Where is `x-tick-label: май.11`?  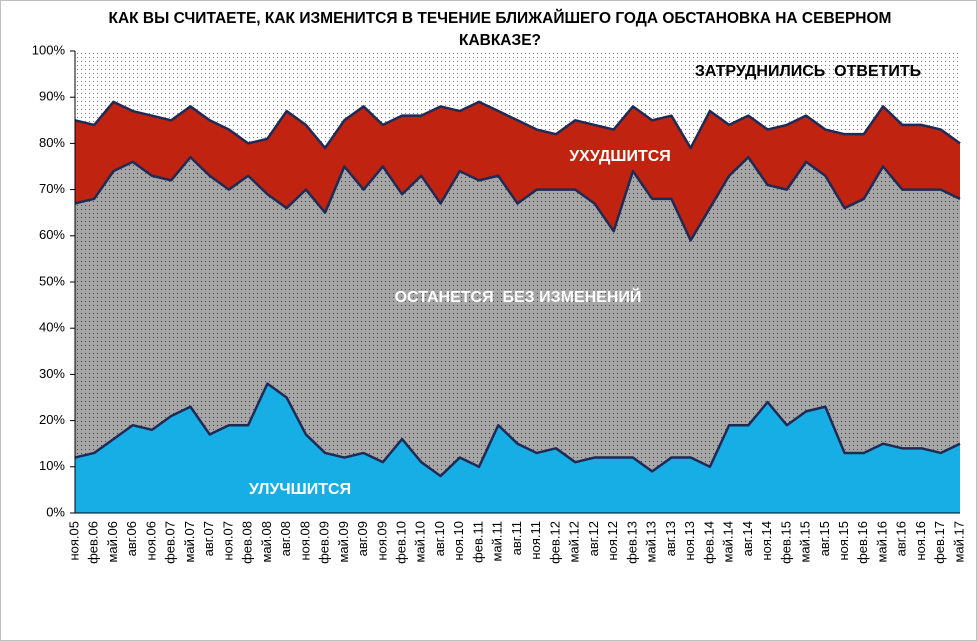
x-tick-label: май.11 is located at coordinates (497, 541).